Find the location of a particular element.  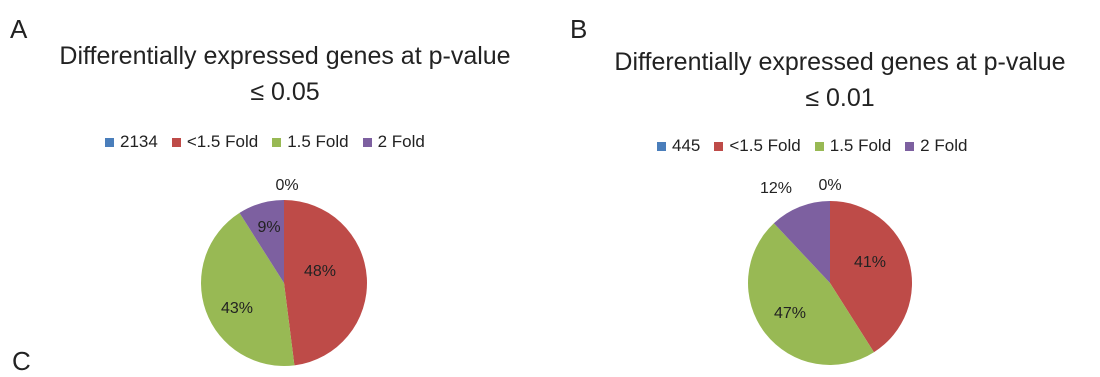

pie-data-label: 9% is located at coordinates (268, 227).